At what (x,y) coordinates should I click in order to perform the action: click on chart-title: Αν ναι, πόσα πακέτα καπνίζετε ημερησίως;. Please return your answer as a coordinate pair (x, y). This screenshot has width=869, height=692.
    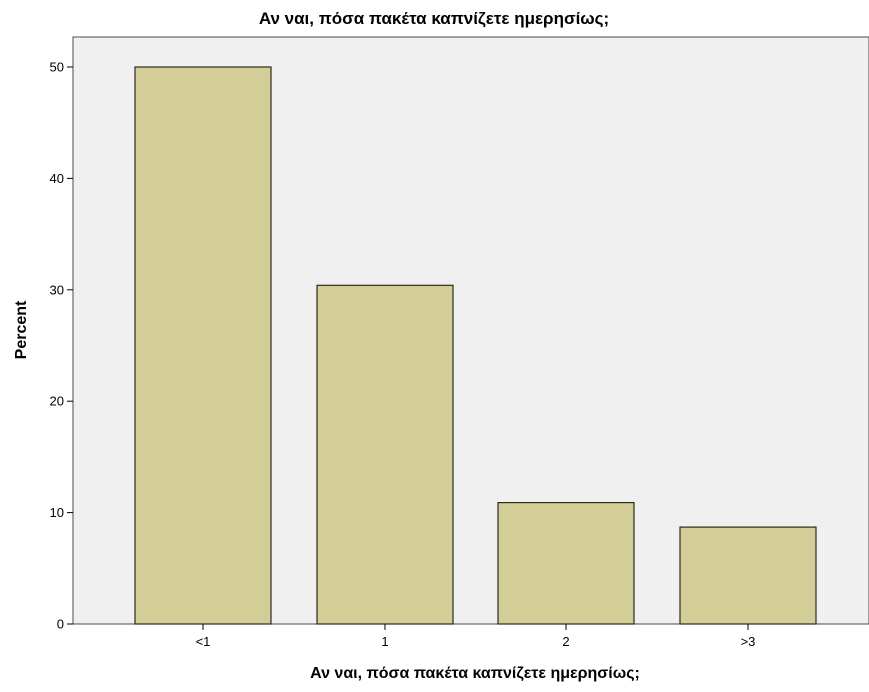
    Looking at the image, I should click on (434, 18).